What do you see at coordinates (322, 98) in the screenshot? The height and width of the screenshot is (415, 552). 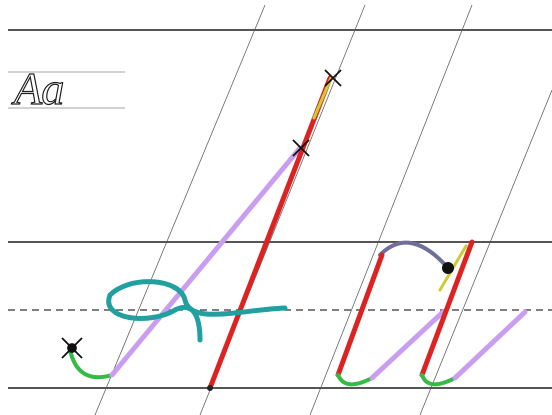 I see `start-stroke` at bounding box center [322, 98].